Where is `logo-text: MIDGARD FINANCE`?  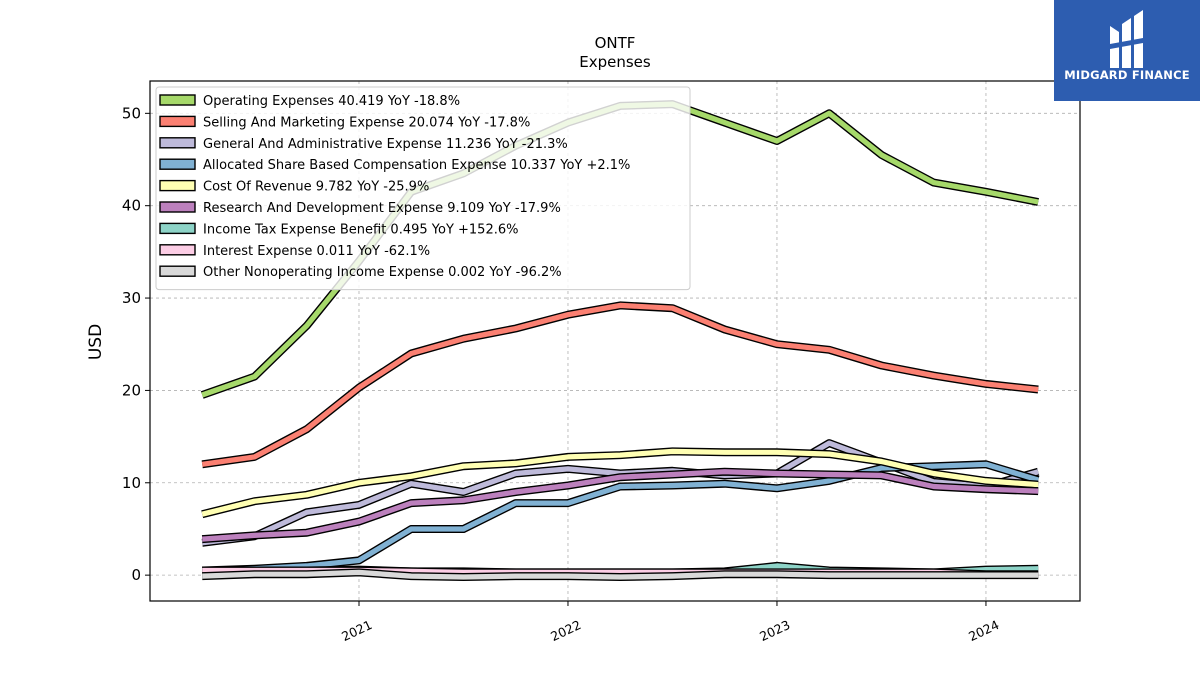 logo-text: MIDGARD FINANCE is located at coordinates (1127, 75).